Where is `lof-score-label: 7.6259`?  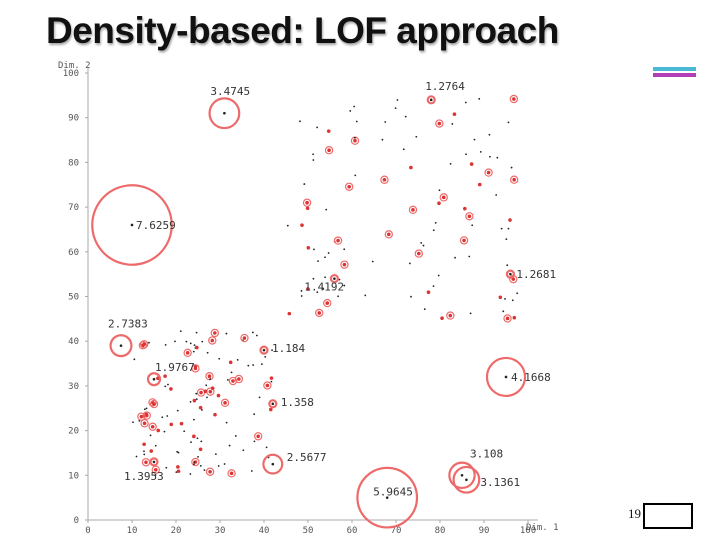 lof-score-label: 7.6259 is located at coordinates (156, 225).